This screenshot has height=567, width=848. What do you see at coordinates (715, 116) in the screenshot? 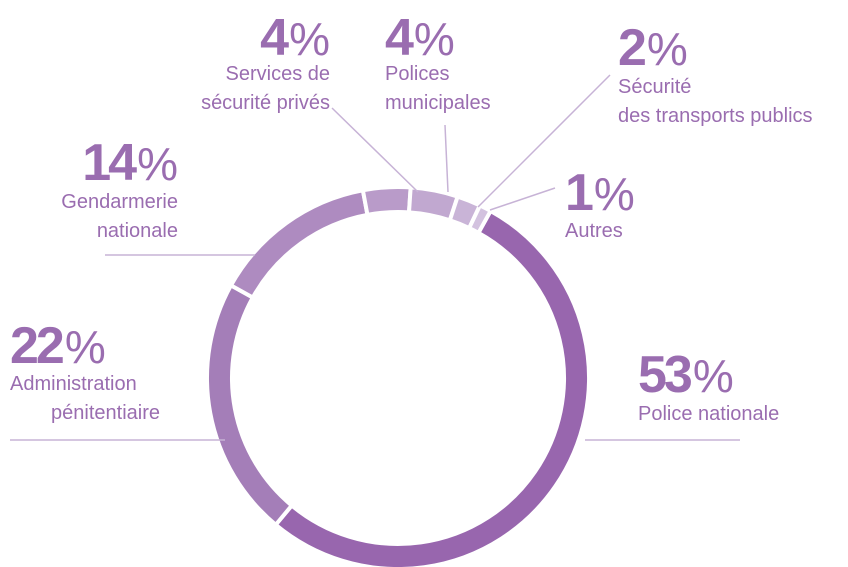
I see `category-line: des transports publics` at bounding box center [715, 116].